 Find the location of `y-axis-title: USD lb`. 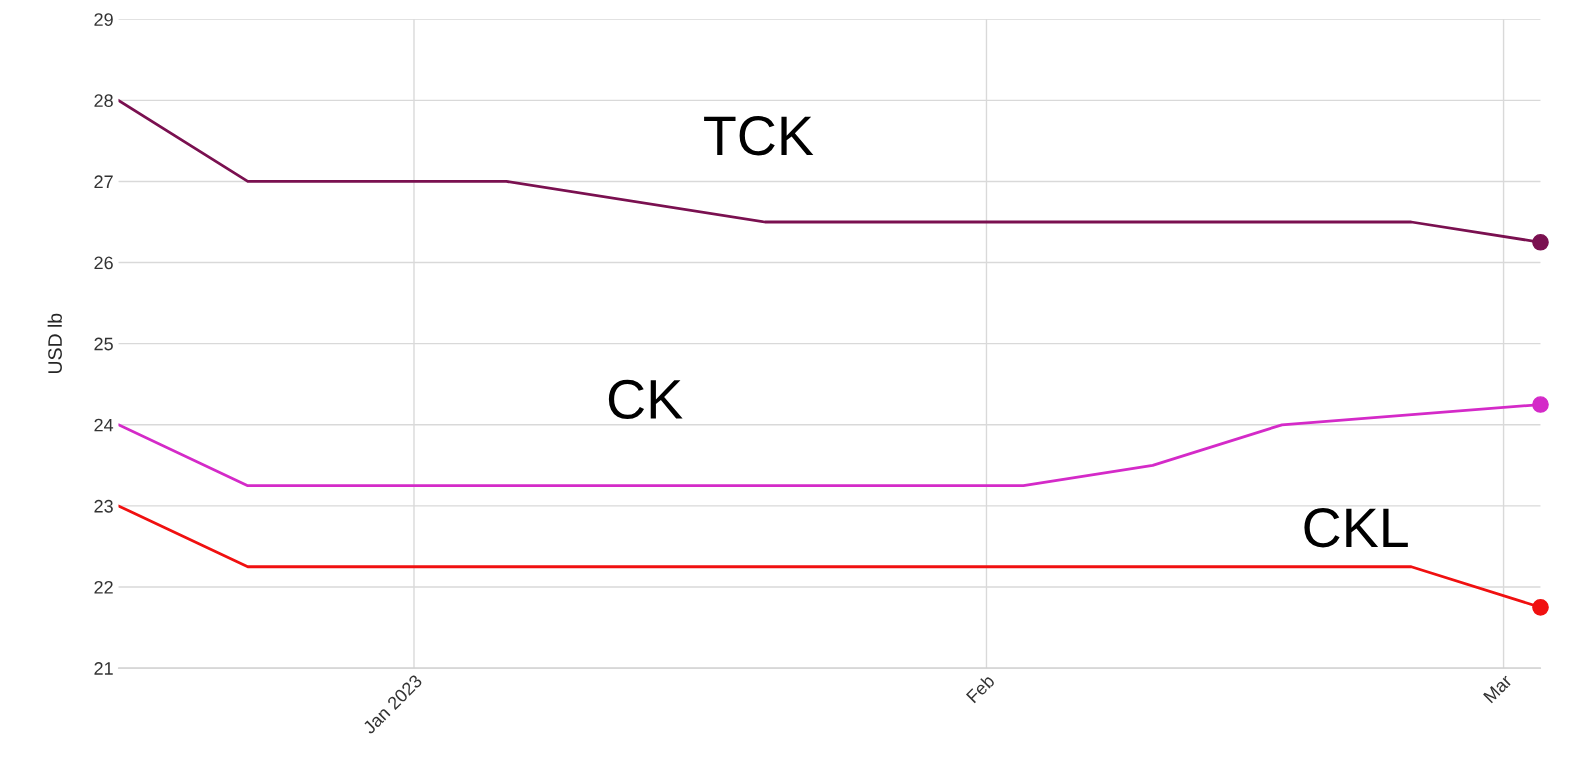

y-axis-title: USD lb is located at coordinates (54, 343).